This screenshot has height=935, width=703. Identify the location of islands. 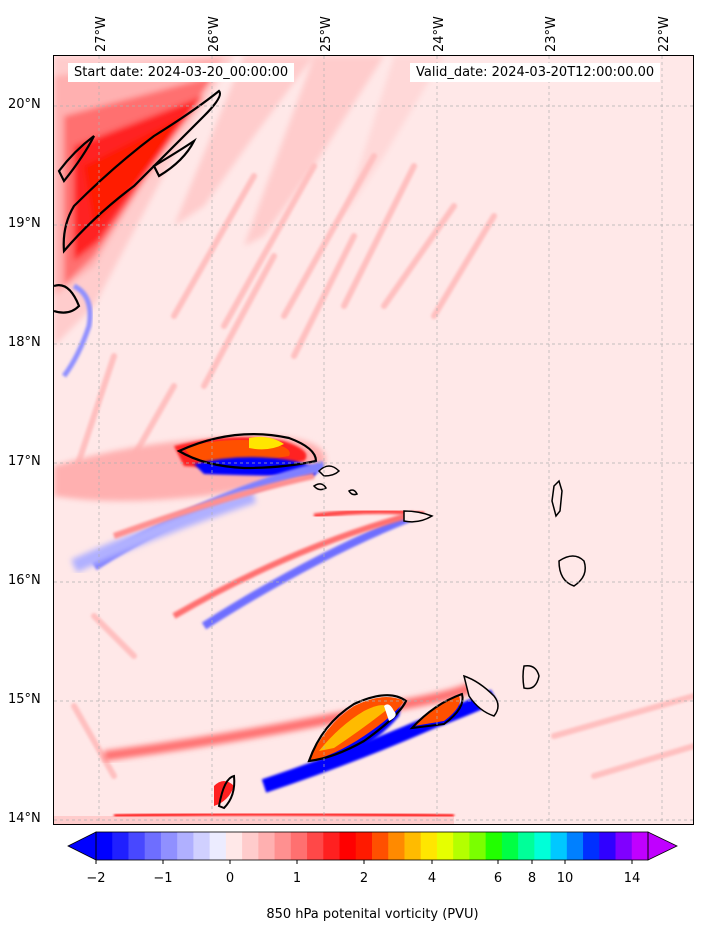
(449, 591).